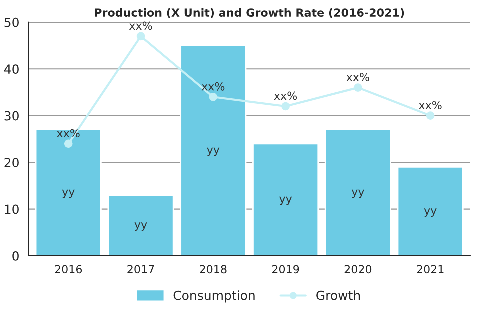  I want to click on x-tick-label: 2020, so click(358, 269).